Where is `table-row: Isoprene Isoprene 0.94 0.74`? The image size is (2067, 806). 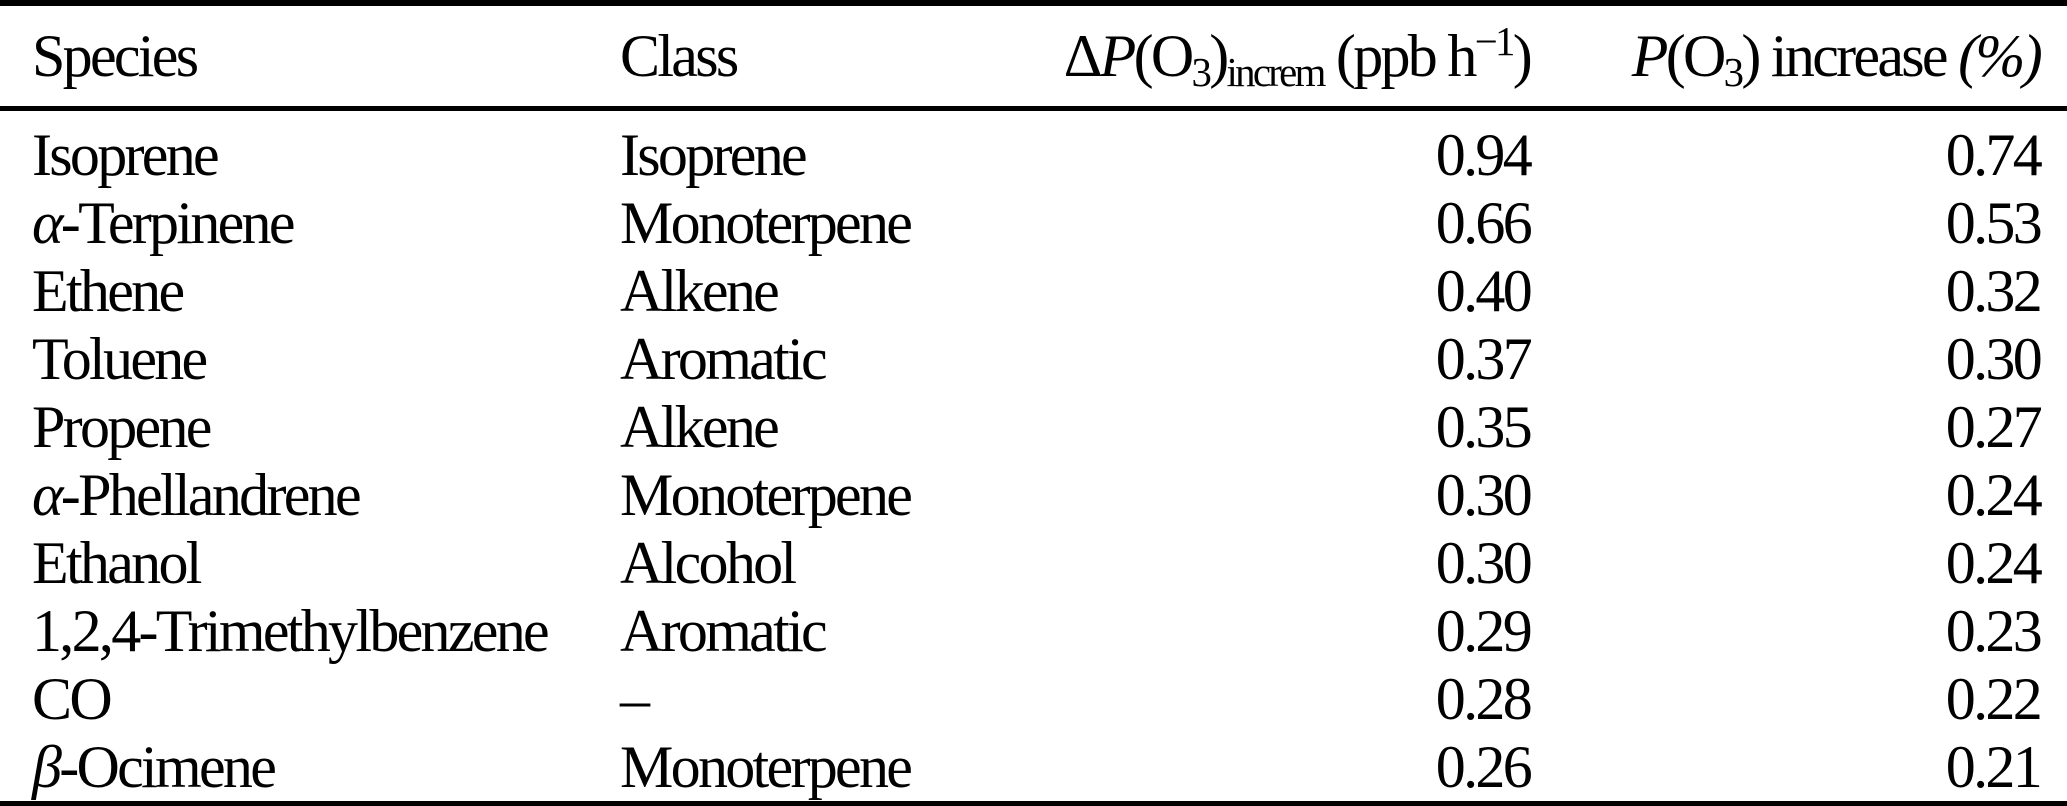 table-row: Isoprene Isoprene 0.94 0.74 is located at coordinates (1033, 149).